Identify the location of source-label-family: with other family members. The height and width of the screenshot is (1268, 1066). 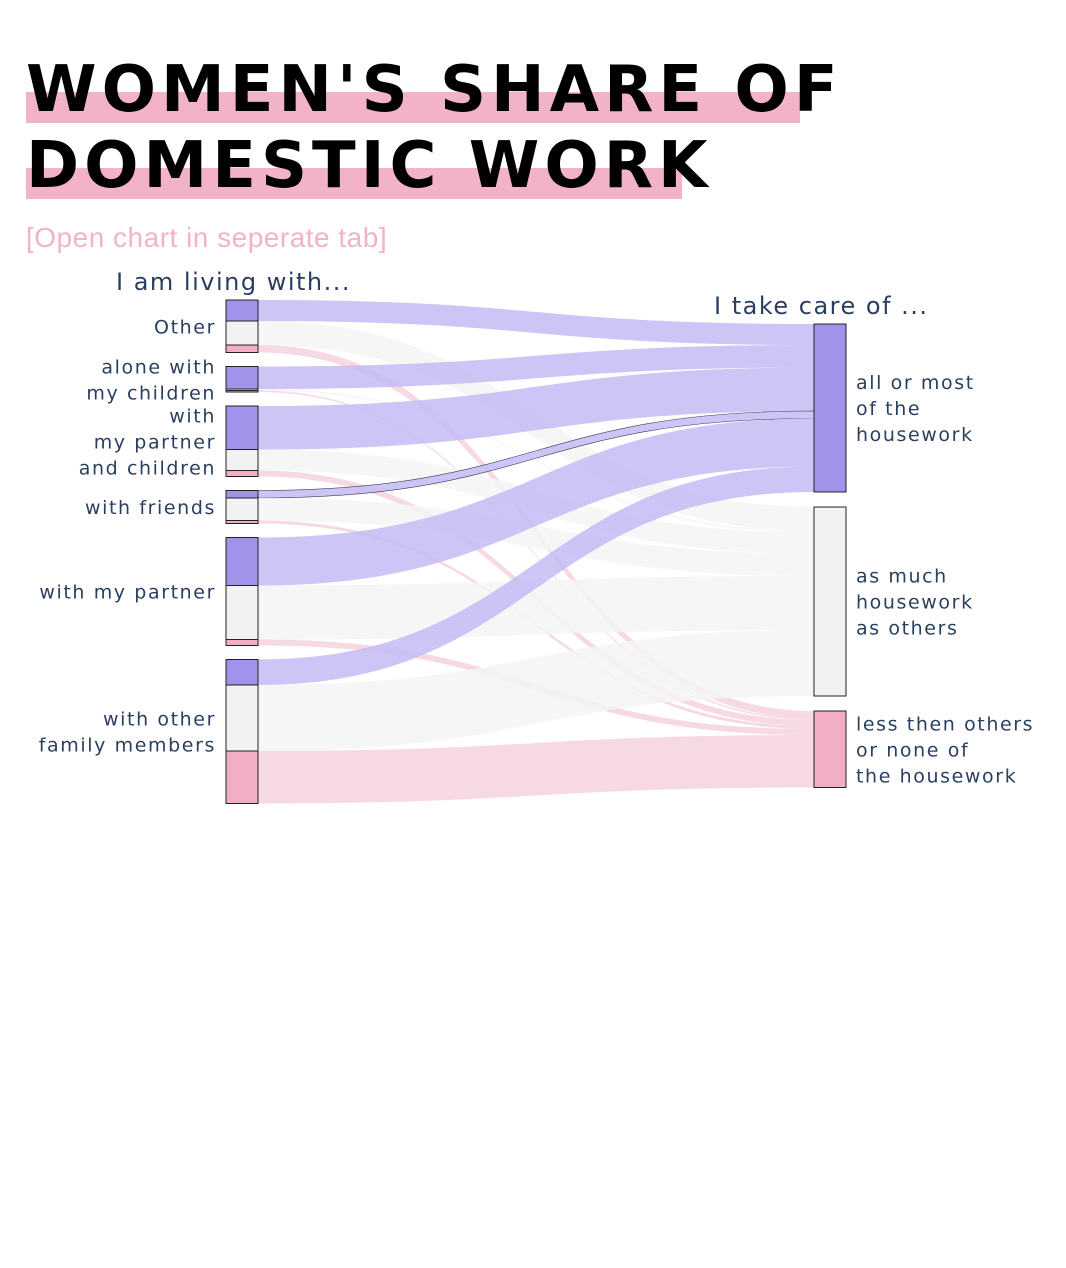
(127, 733).